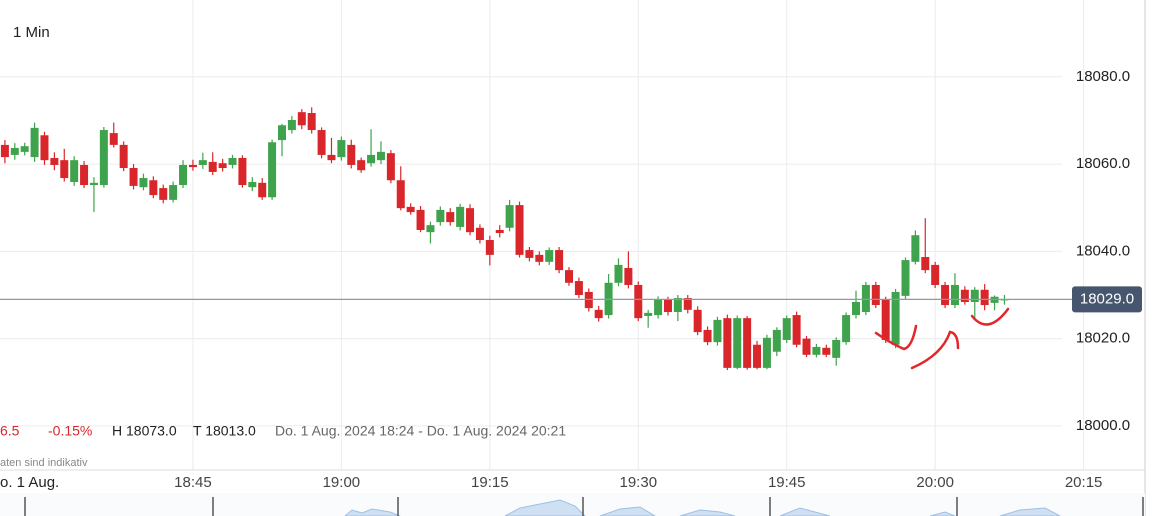 The image size is (1168, 516). Describe the element at coordinates (1103, 250) in the screenshot. I see `y-tick-label: 18040.0` at that location.